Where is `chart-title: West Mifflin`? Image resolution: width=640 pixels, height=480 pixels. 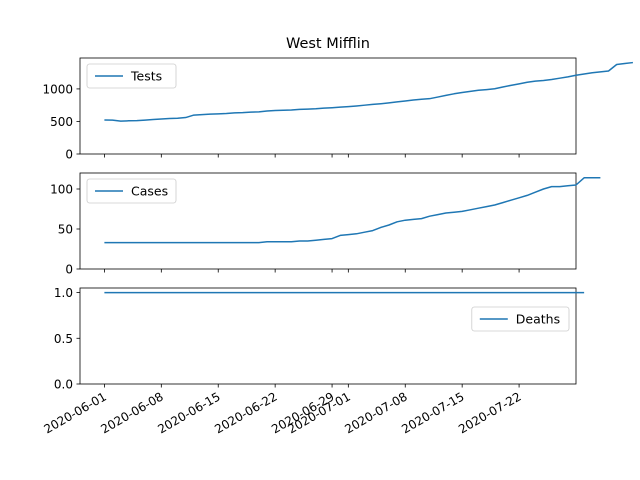
chart-title: West Mifflin is located at coordinates (328, 44).